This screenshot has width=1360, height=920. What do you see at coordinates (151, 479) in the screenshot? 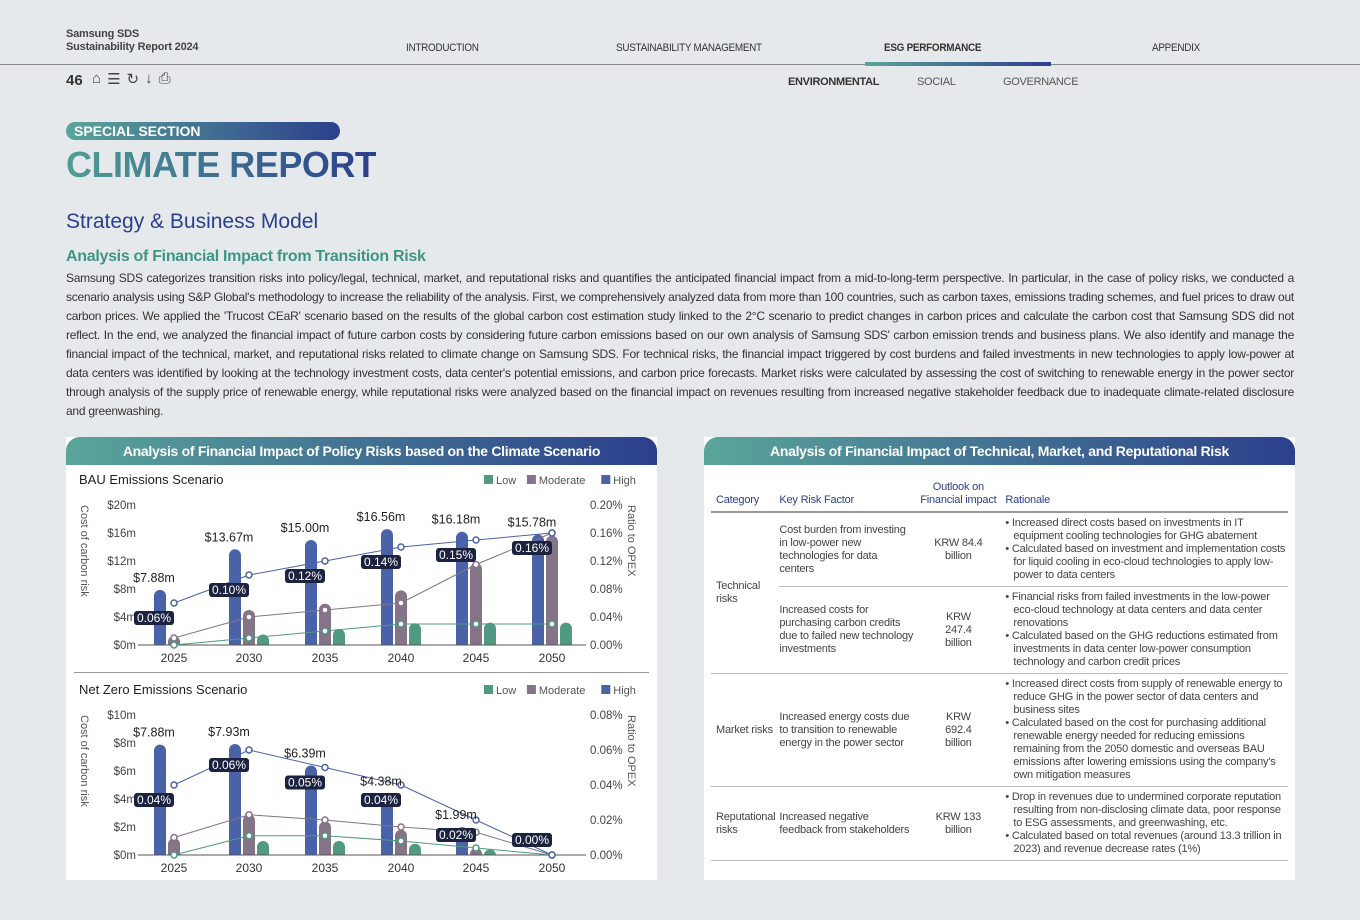
I see `chart-title: BAU Emissions Scenario` at bounding box center [151, 479].